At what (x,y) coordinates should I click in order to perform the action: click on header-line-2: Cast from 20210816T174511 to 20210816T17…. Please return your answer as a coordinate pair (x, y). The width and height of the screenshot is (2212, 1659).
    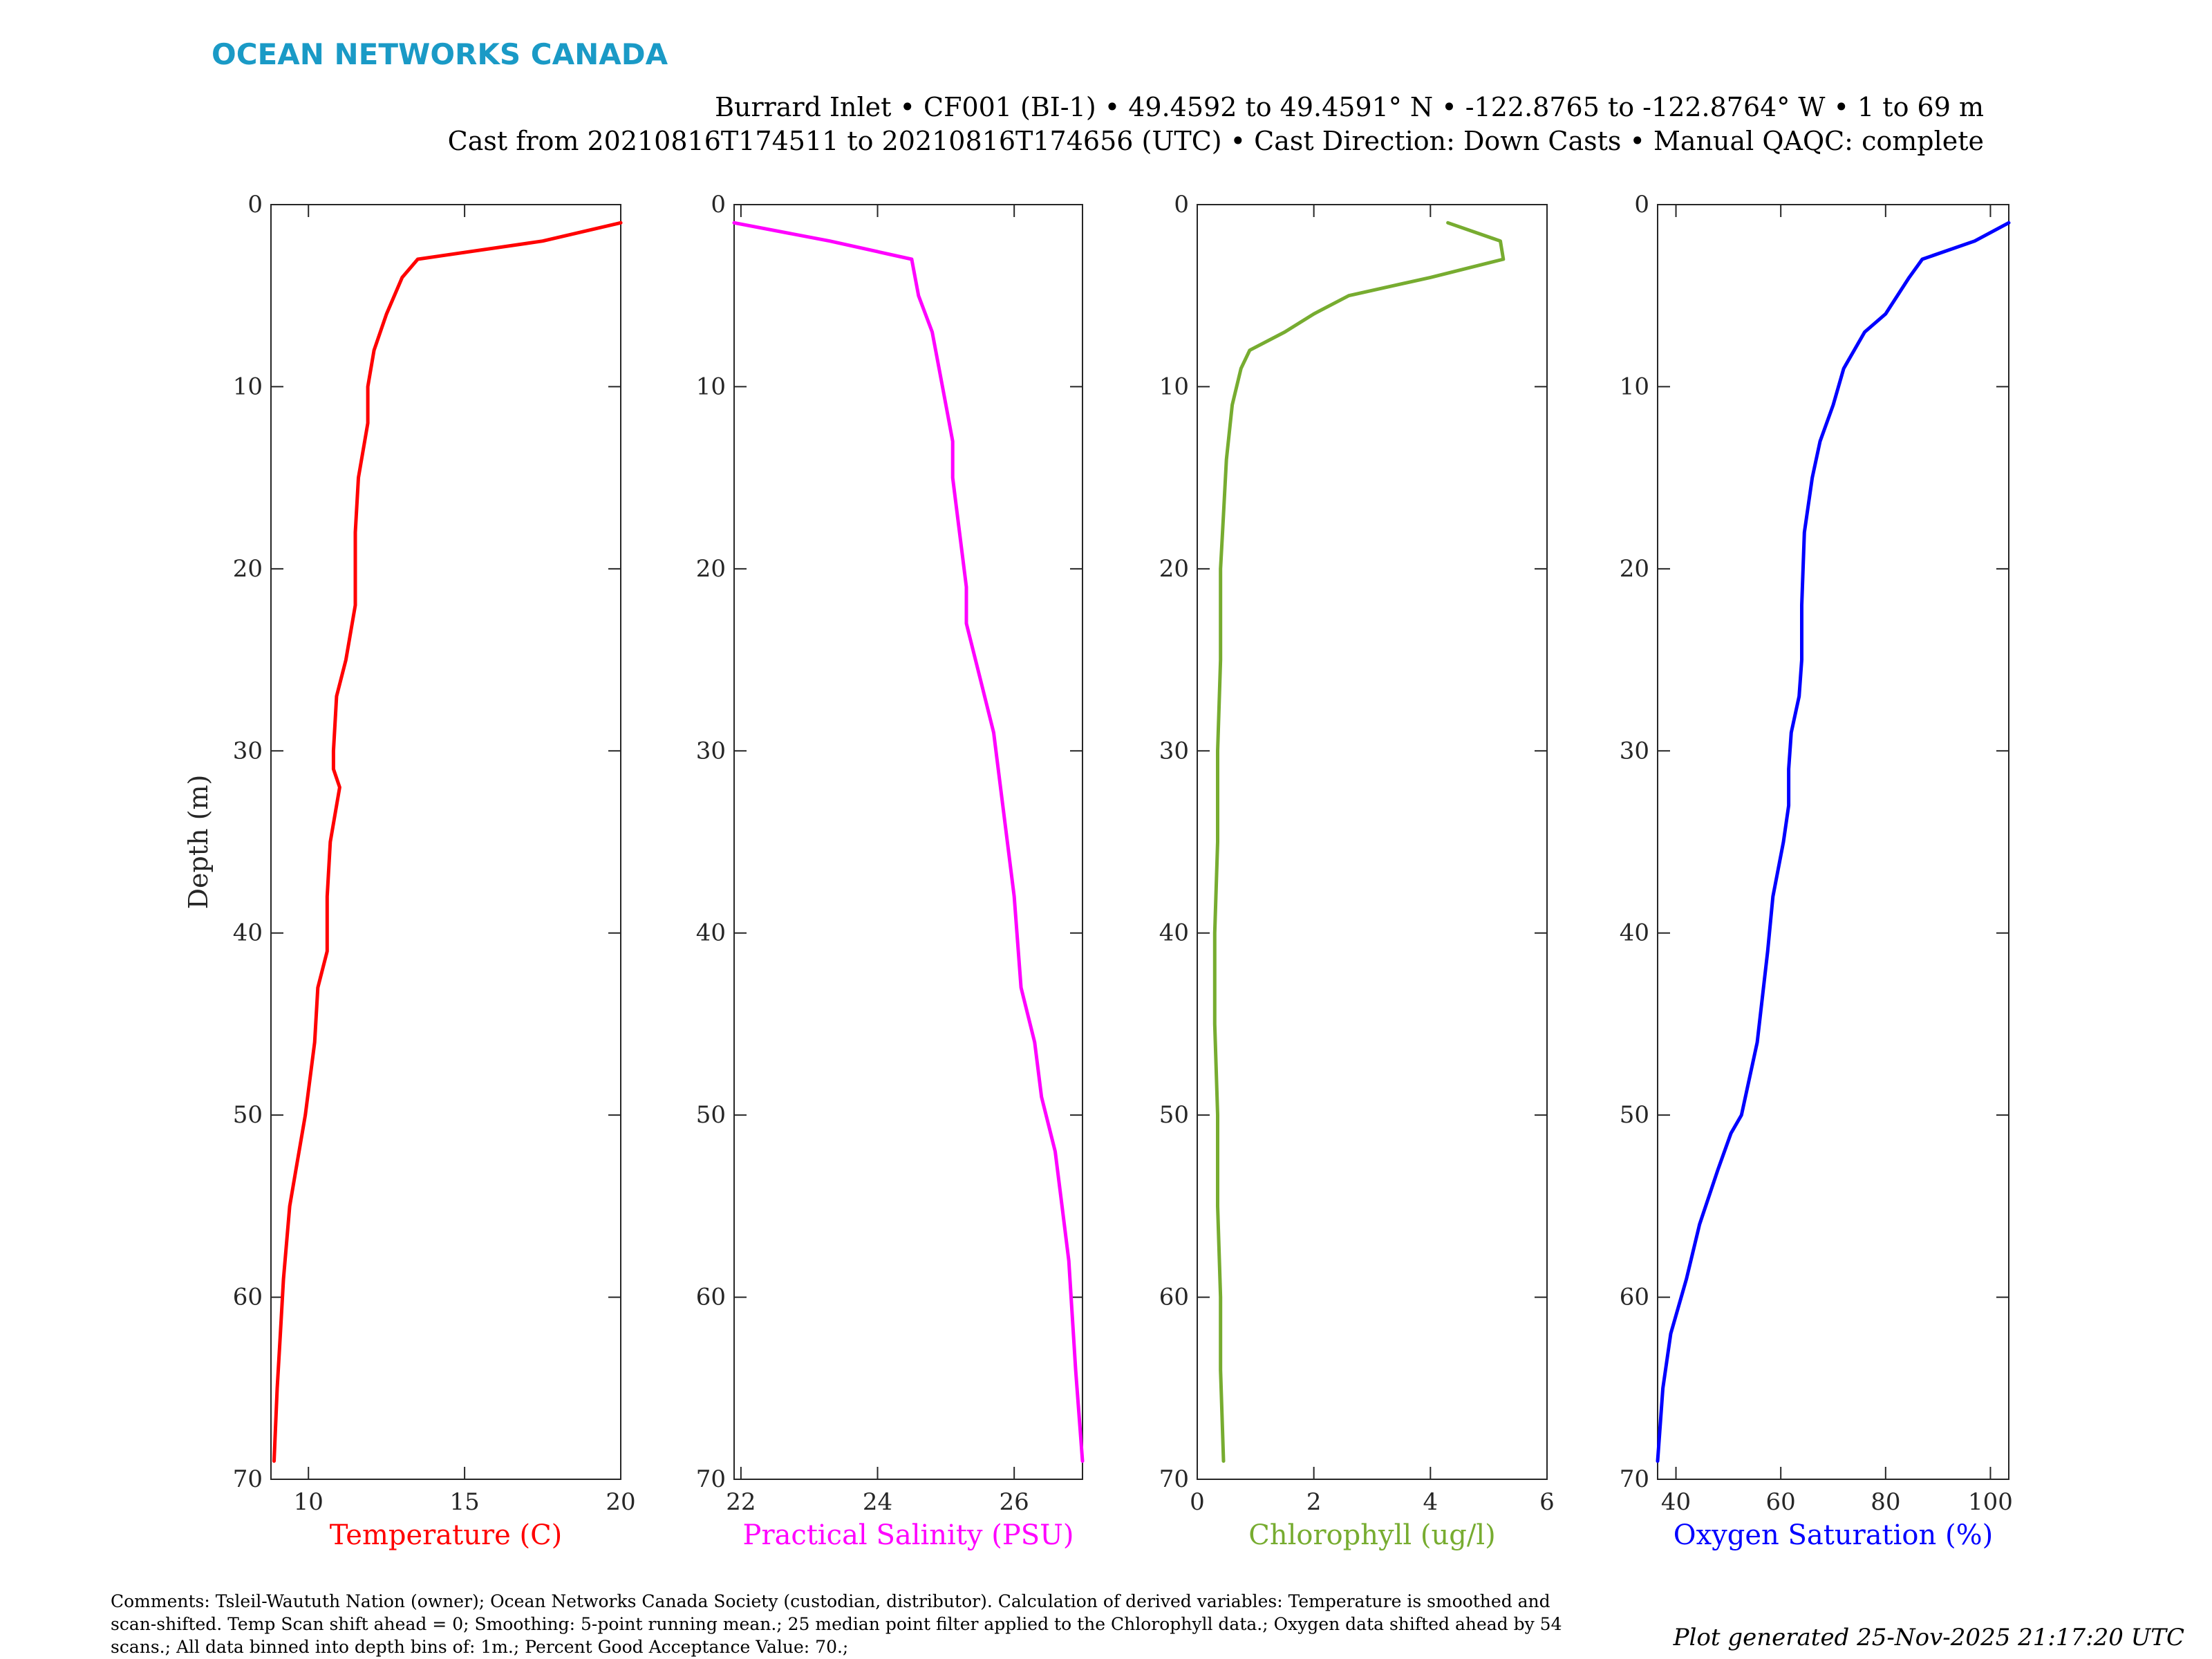
    Looking at the image, I should click on (1216, 141).